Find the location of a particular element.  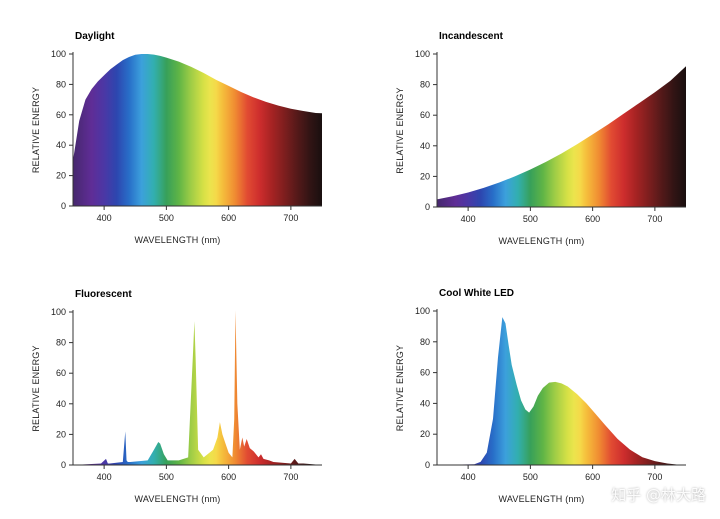

chart-title: Daylight is located at coordinates (95, 36).